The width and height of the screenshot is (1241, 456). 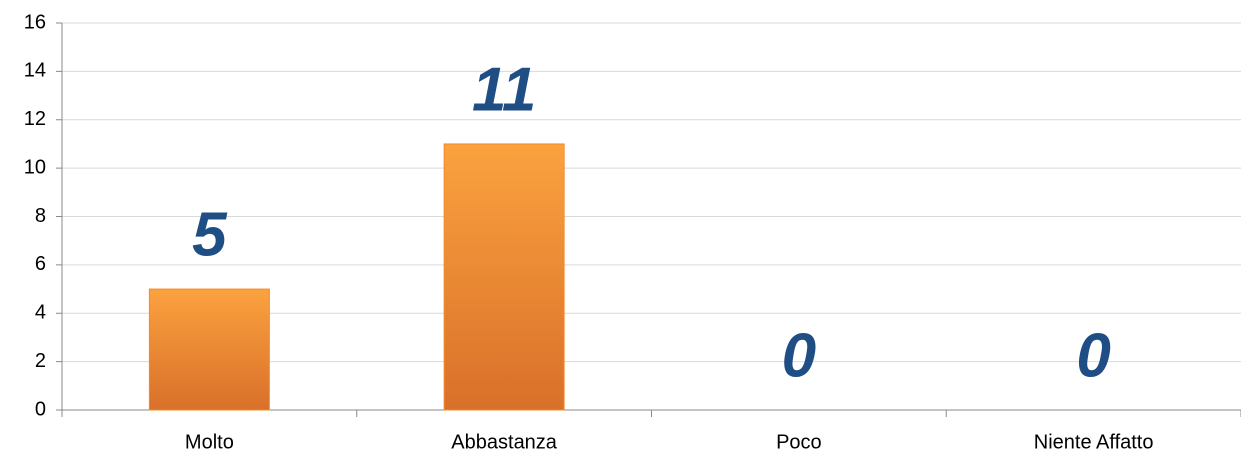 What do you see at coordinates (799, 442) in the screenshot?
I see `x-tick-label: Poco` at bounding box center [799, 442].